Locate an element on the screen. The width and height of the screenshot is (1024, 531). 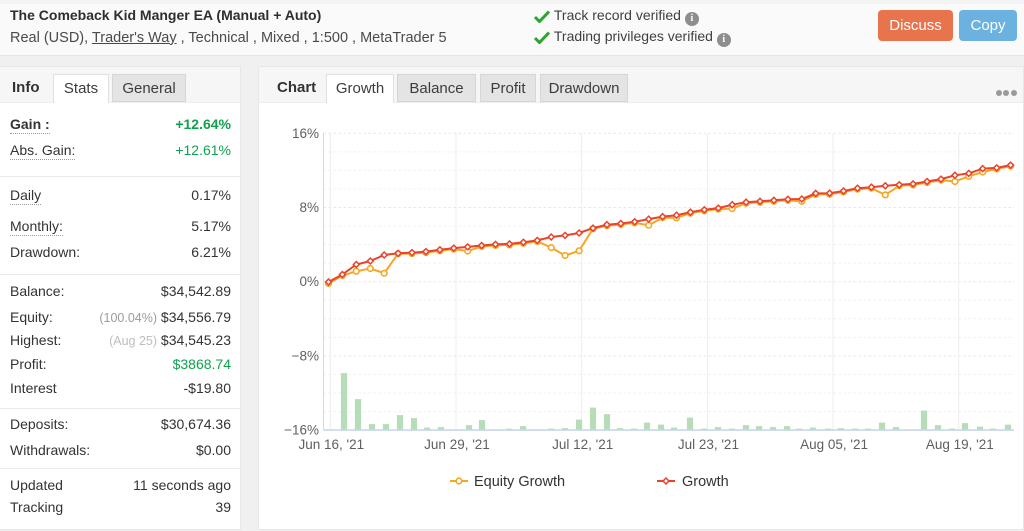
svg-text: −8% is located at coordinates (305, 355).